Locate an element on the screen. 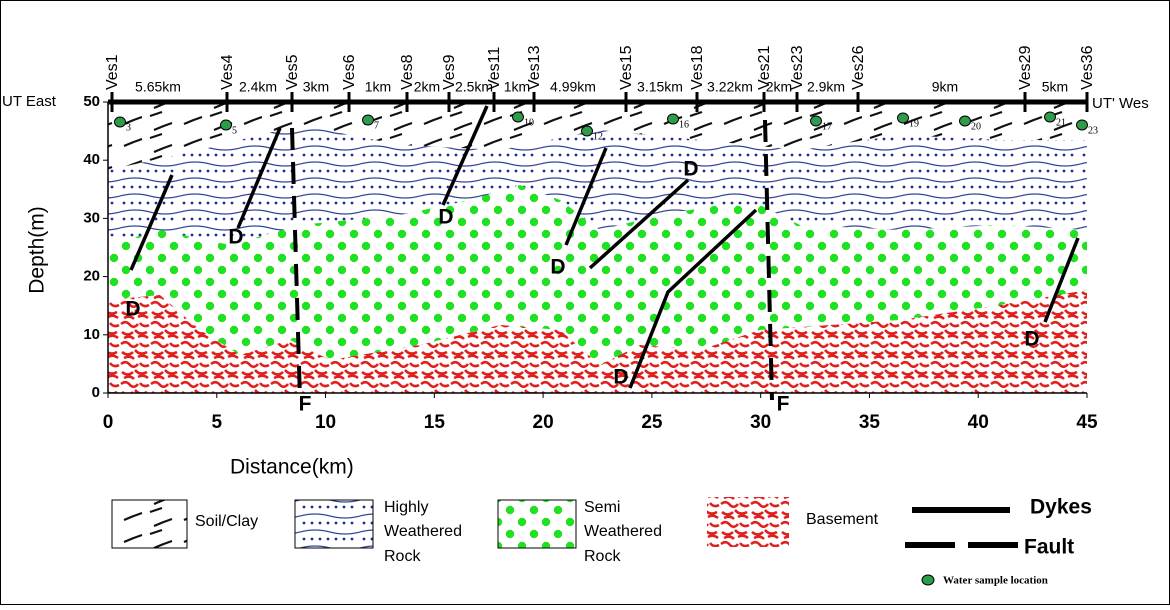 The image size is (1170, 610). spacing-label: 3km is located at coordinates (316, 87).